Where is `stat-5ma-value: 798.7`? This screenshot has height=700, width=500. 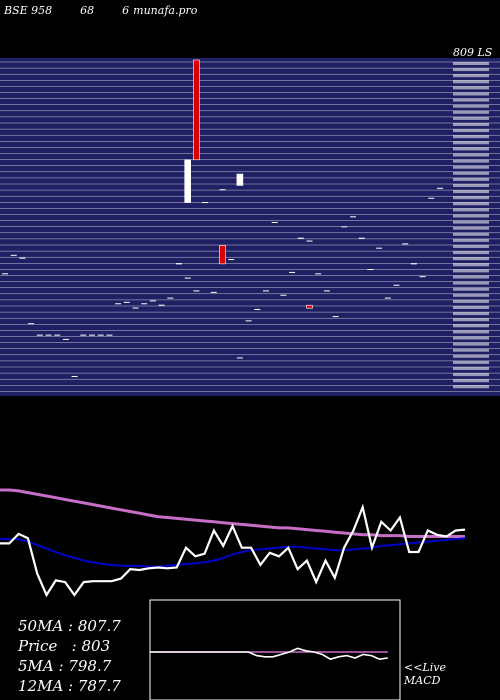 stat-5ma-value: 798.7 is located at coordinates (90, 666).